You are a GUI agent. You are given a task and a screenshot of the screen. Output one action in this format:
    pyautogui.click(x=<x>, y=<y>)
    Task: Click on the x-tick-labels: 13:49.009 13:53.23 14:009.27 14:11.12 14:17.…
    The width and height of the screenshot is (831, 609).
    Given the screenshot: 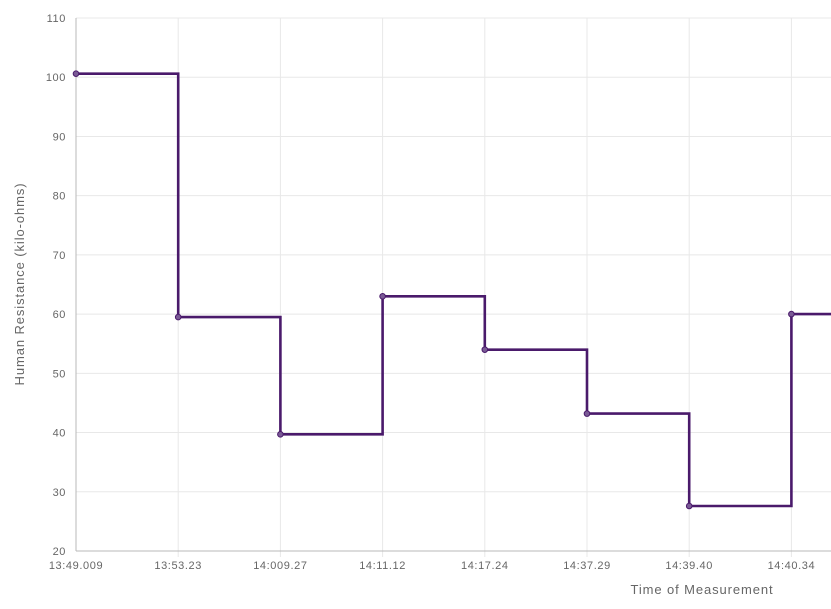 What is the action you would take?
    pyautogui.click(x=432, y=566)
    